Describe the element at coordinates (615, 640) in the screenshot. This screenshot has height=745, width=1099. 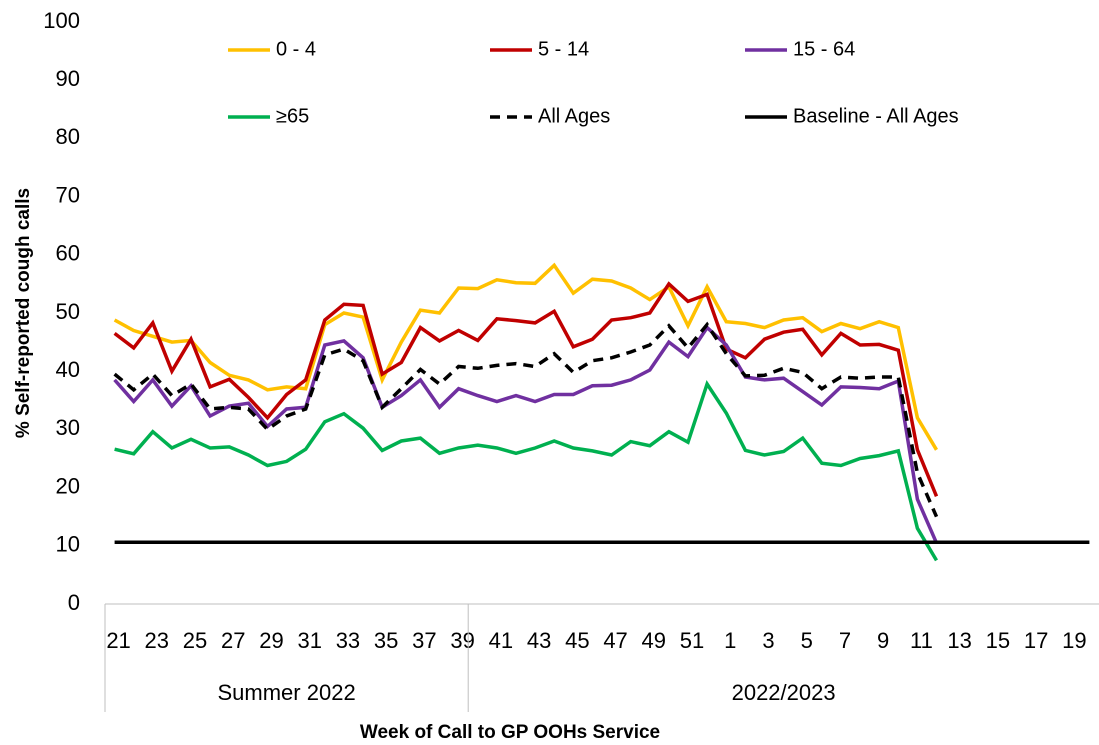
I see `x-tick-label: 47` at that location.